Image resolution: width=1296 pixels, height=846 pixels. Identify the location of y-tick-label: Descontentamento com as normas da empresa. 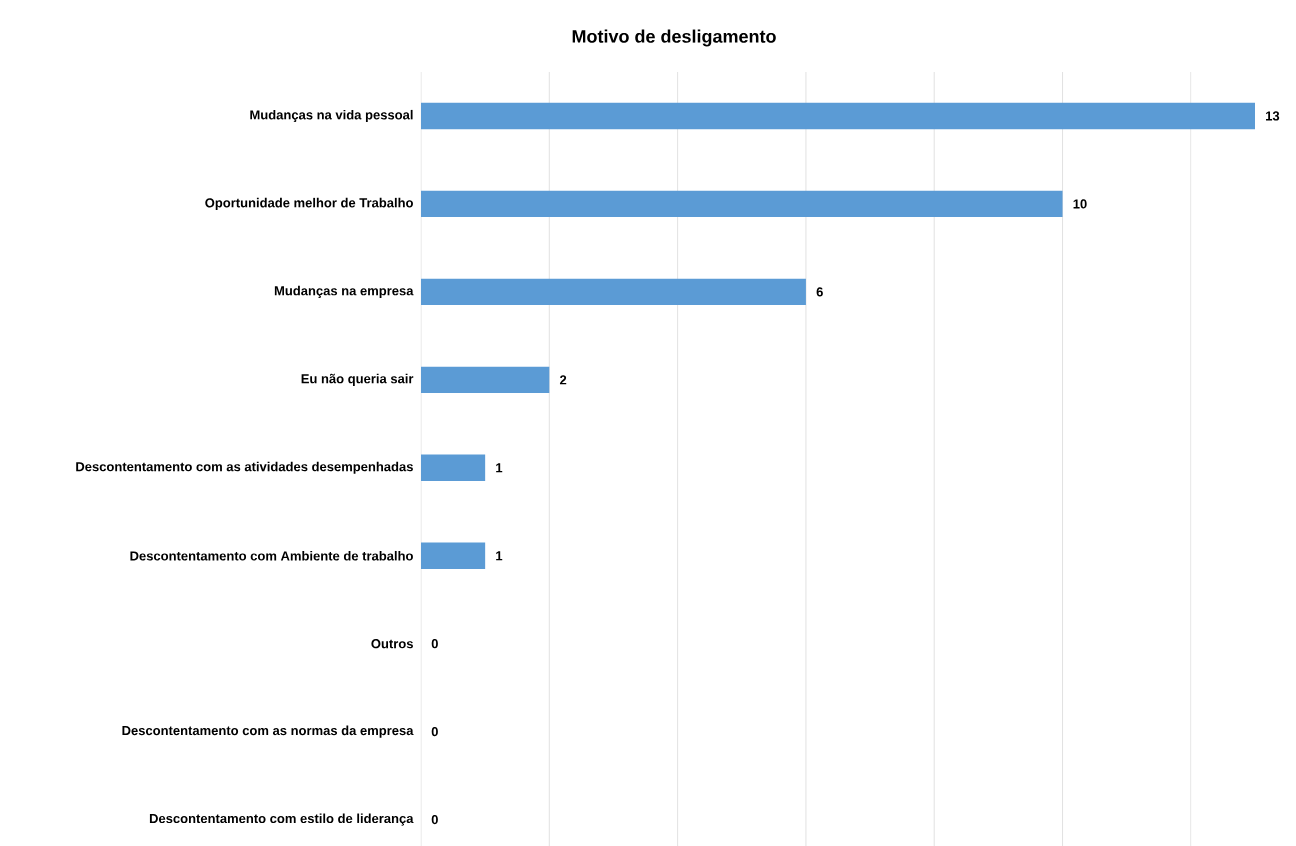
(268, 731).